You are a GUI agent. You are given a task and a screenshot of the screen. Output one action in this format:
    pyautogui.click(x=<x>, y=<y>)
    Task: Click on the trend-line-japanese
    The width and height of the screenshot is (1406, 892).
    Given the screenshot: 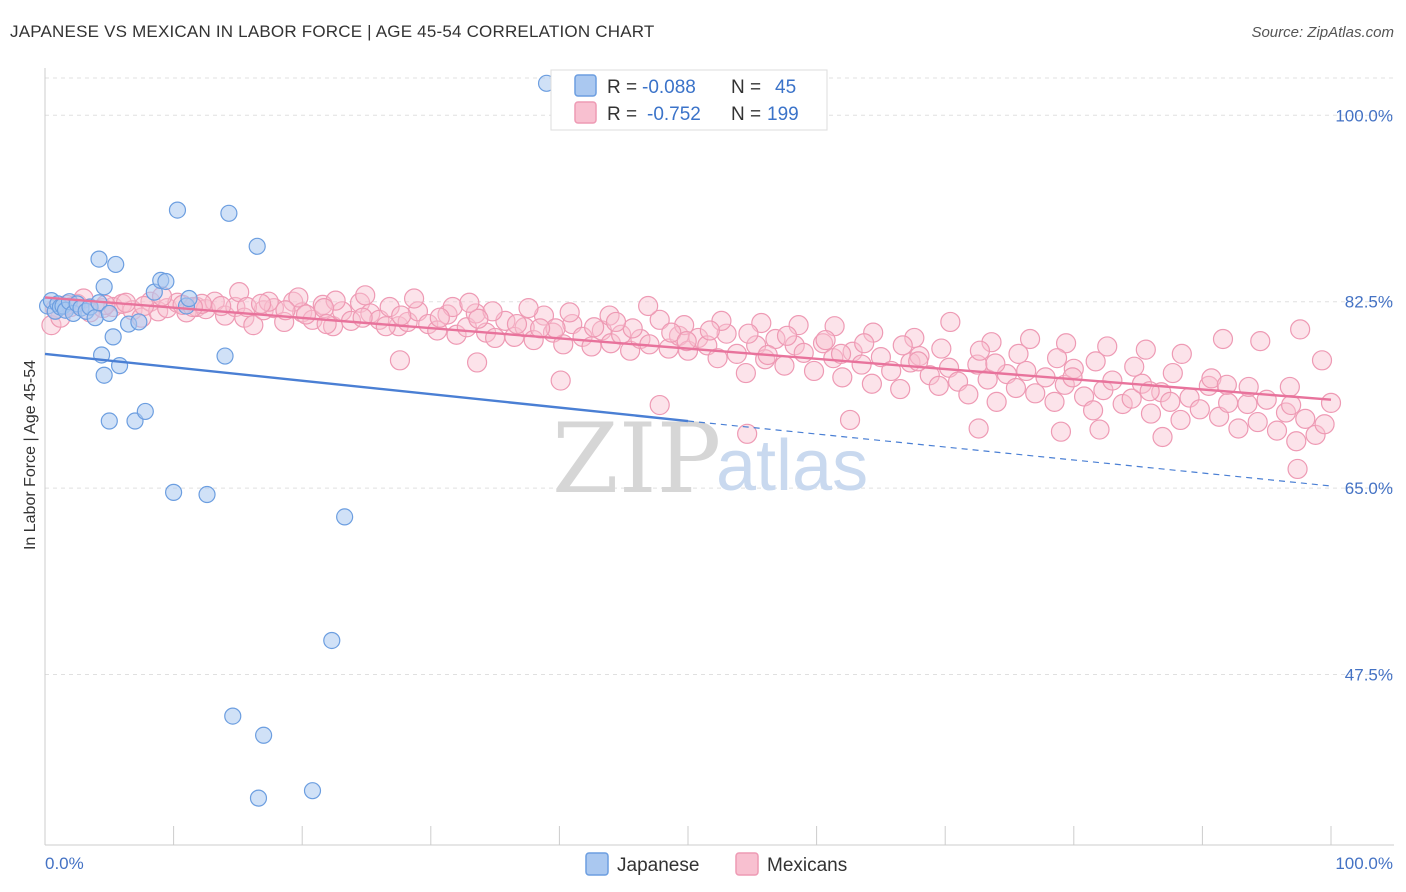 What is the action you would take?
    pyautogui.click(x=366, y=387)
    